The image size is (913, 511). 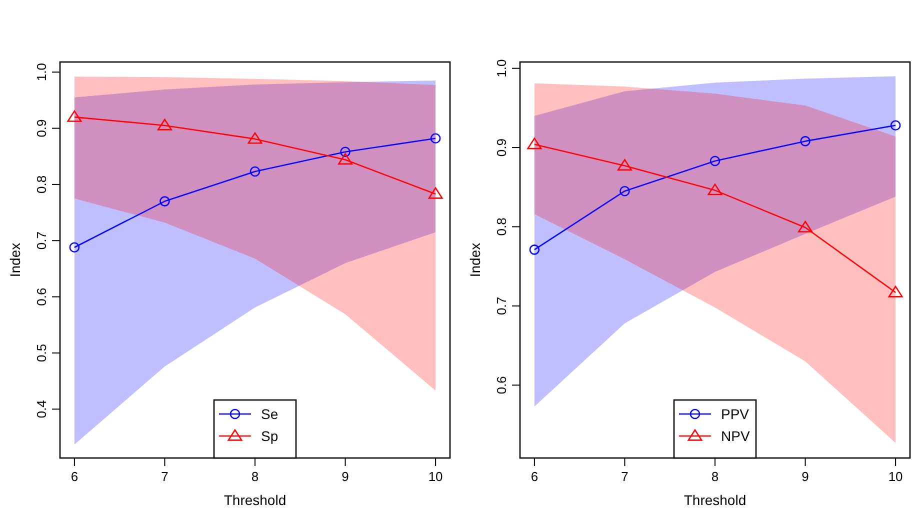 What do you see at coordinates (735, 436) in the screenshot?
I see `legend-label: NPV` at bounding box center [735, 436].